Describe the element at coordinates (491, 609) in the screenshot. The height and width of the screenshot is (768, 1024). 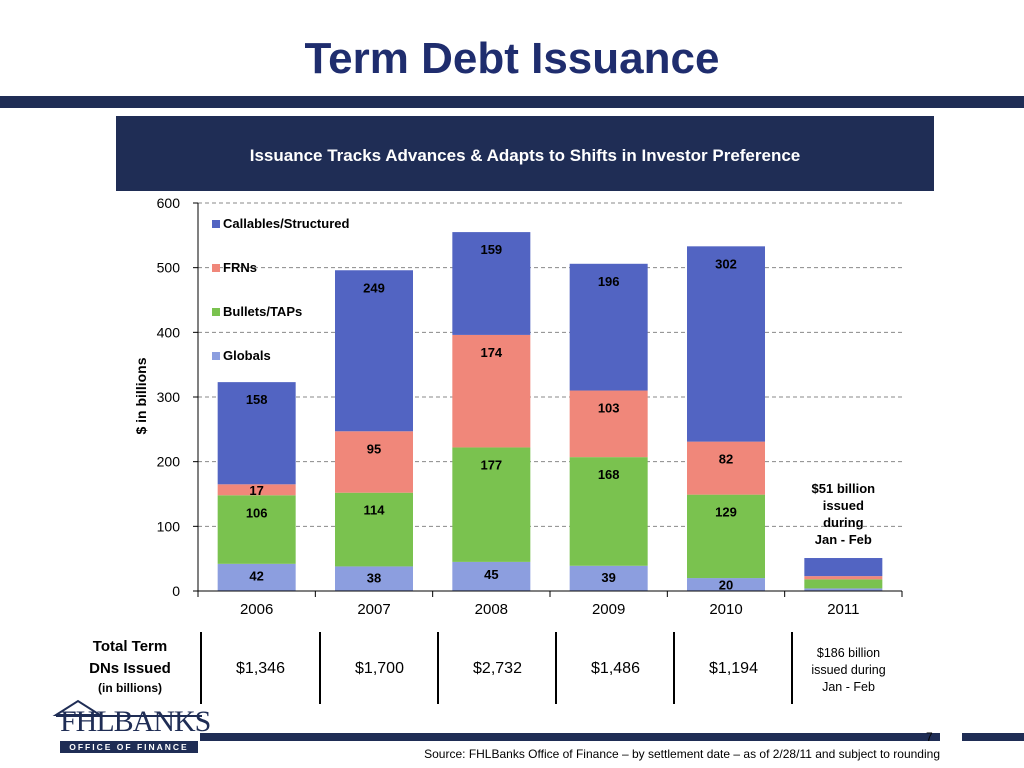
I see `x-tick-label: 2008` at that location.